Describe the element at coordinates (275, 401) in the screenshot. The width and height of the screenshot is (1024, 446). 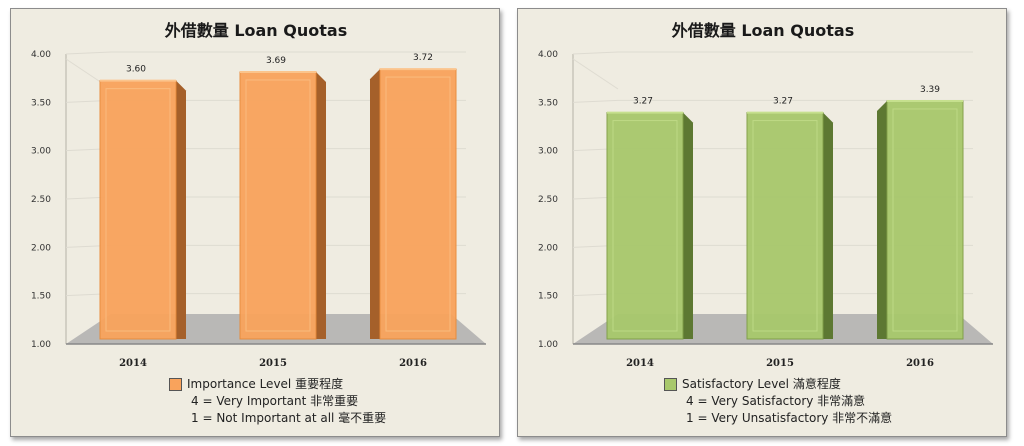
I see `legend-scale-high: 4 = Very Important 非常重要` at that location.